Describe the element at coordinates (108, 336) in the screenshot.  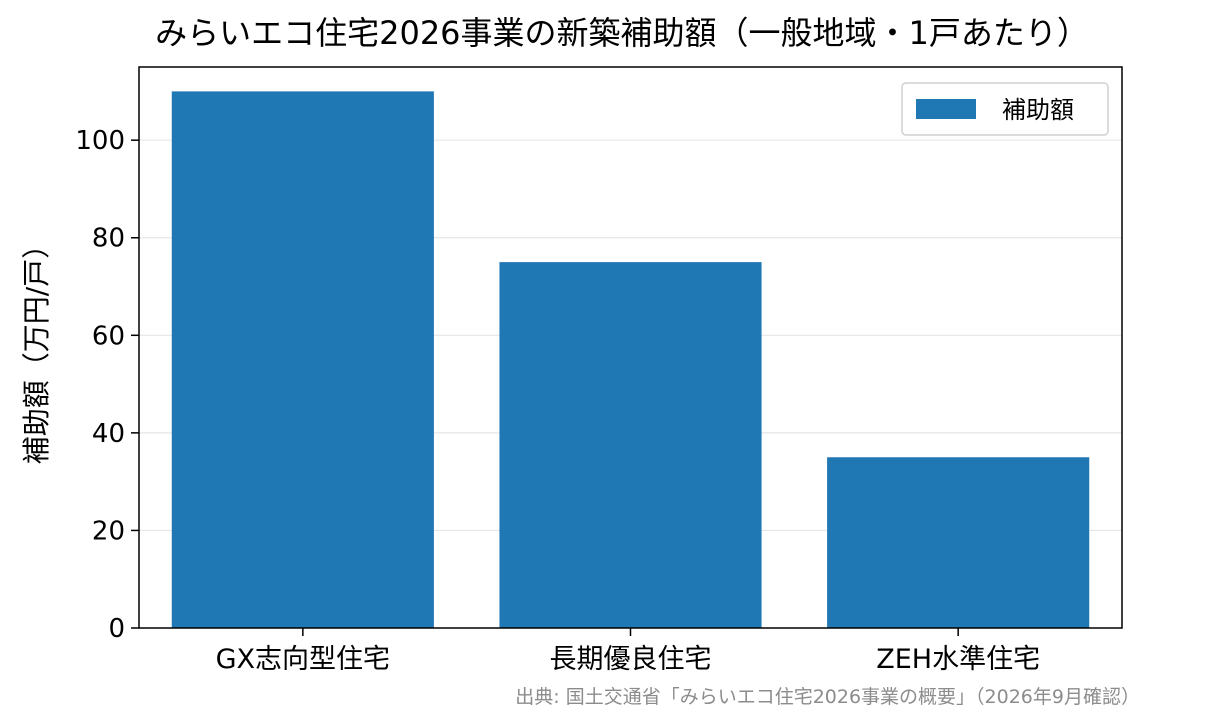
I see `y-tick-label: 60` at that location.